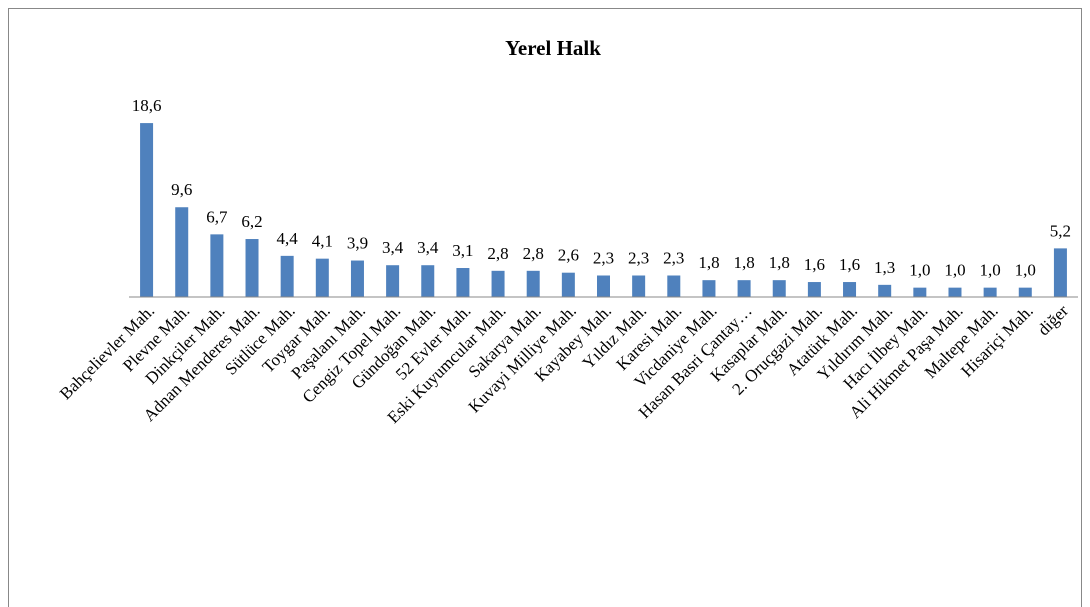 The width and height of the screenshot is (1090, 607). I want to click on data-label: 18,6, so click(147, 105).